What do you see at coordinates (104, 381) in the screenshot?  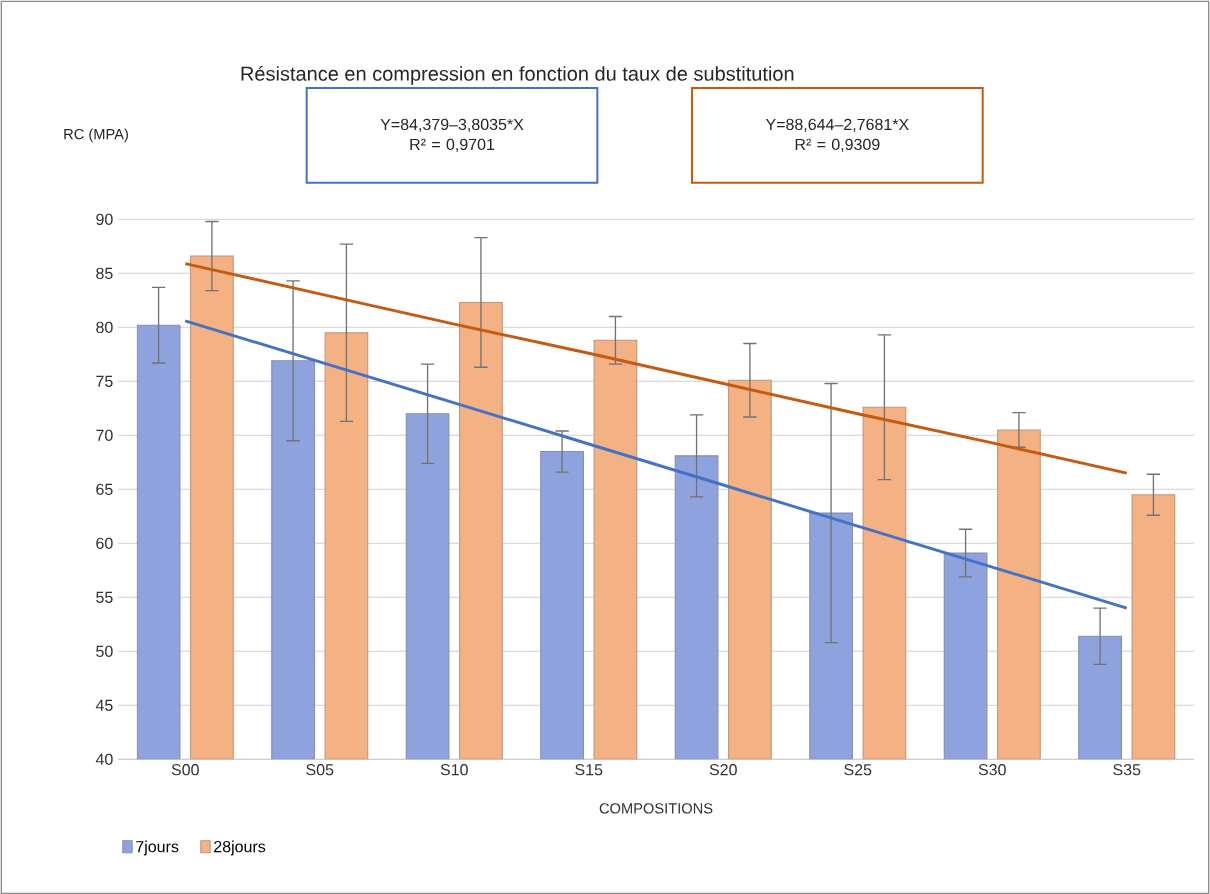 I see `y-tick-label: 75` at bounding box center [104, 381].